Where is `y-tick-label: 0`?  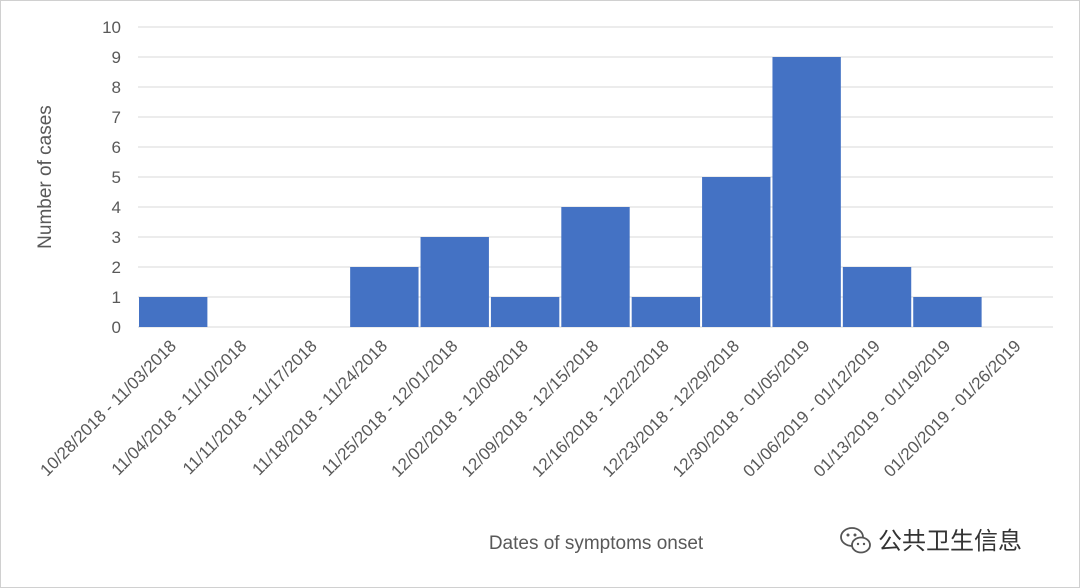 y-tick-label: 0 is located at coordinates (116, 327).